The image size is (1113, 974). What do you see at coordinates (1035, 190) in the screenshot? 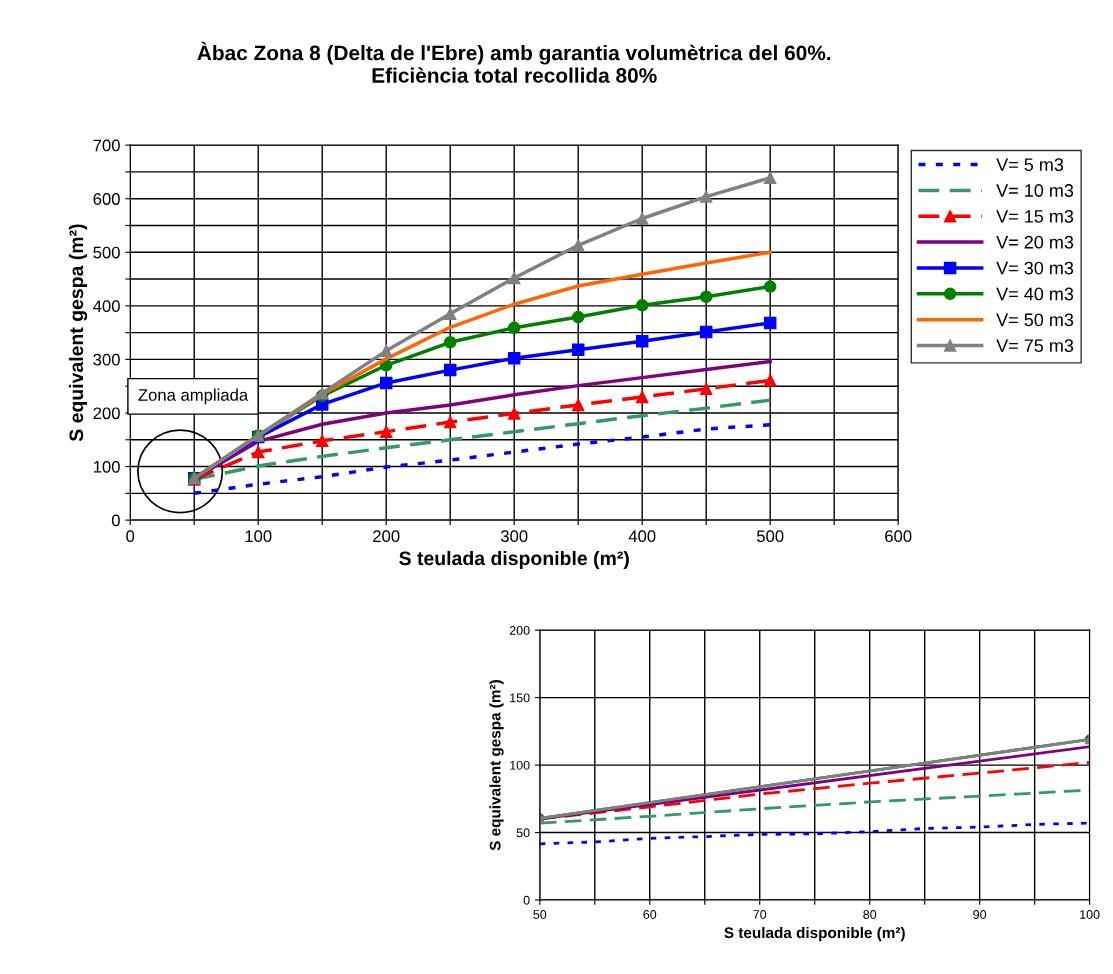
I see `legend-label: V= 10 m3` at bounding box center [1035, 190].